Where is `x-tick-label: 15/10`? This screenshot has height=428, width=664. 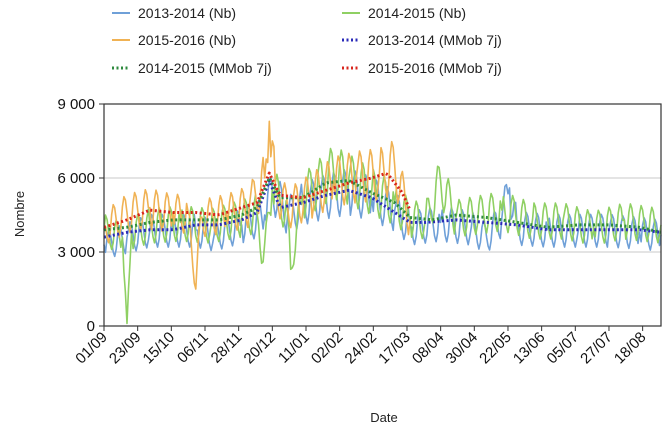
x-tick-label: 15/10 is located at coordinates (159, 348).